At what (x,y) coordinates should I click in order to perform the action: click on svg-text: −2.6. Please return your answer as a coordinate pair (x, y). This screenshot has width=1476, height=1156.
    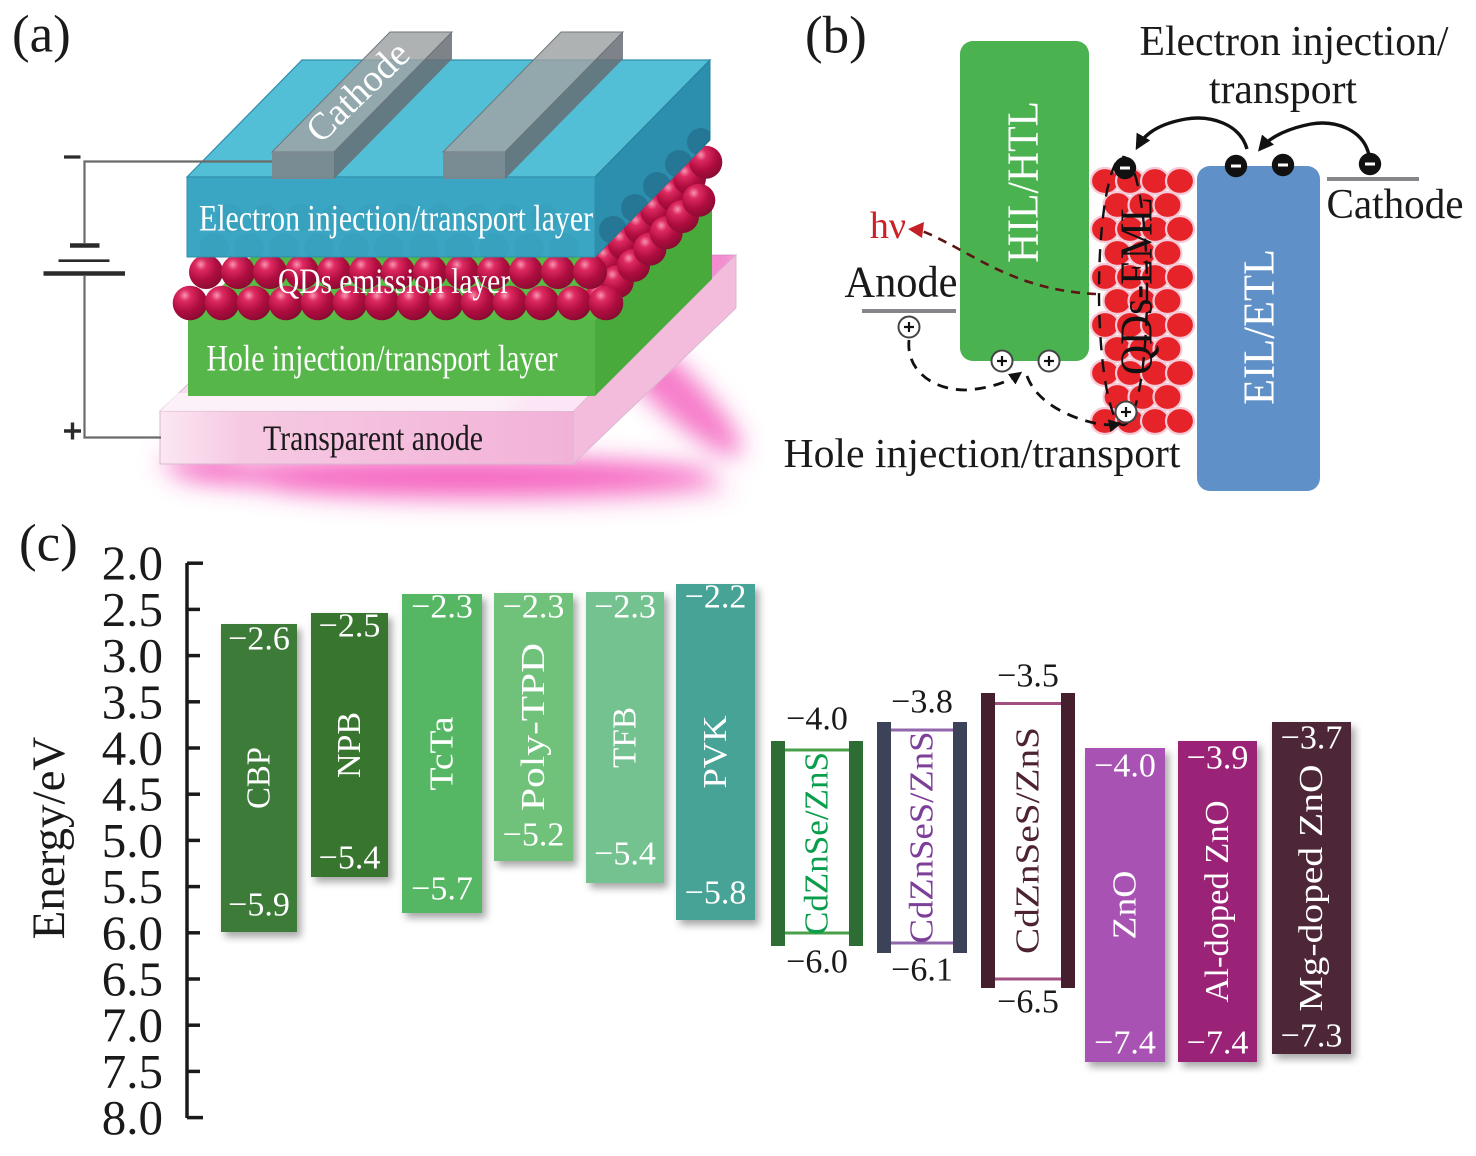
    Looking at the image, I should click on (259, 639).